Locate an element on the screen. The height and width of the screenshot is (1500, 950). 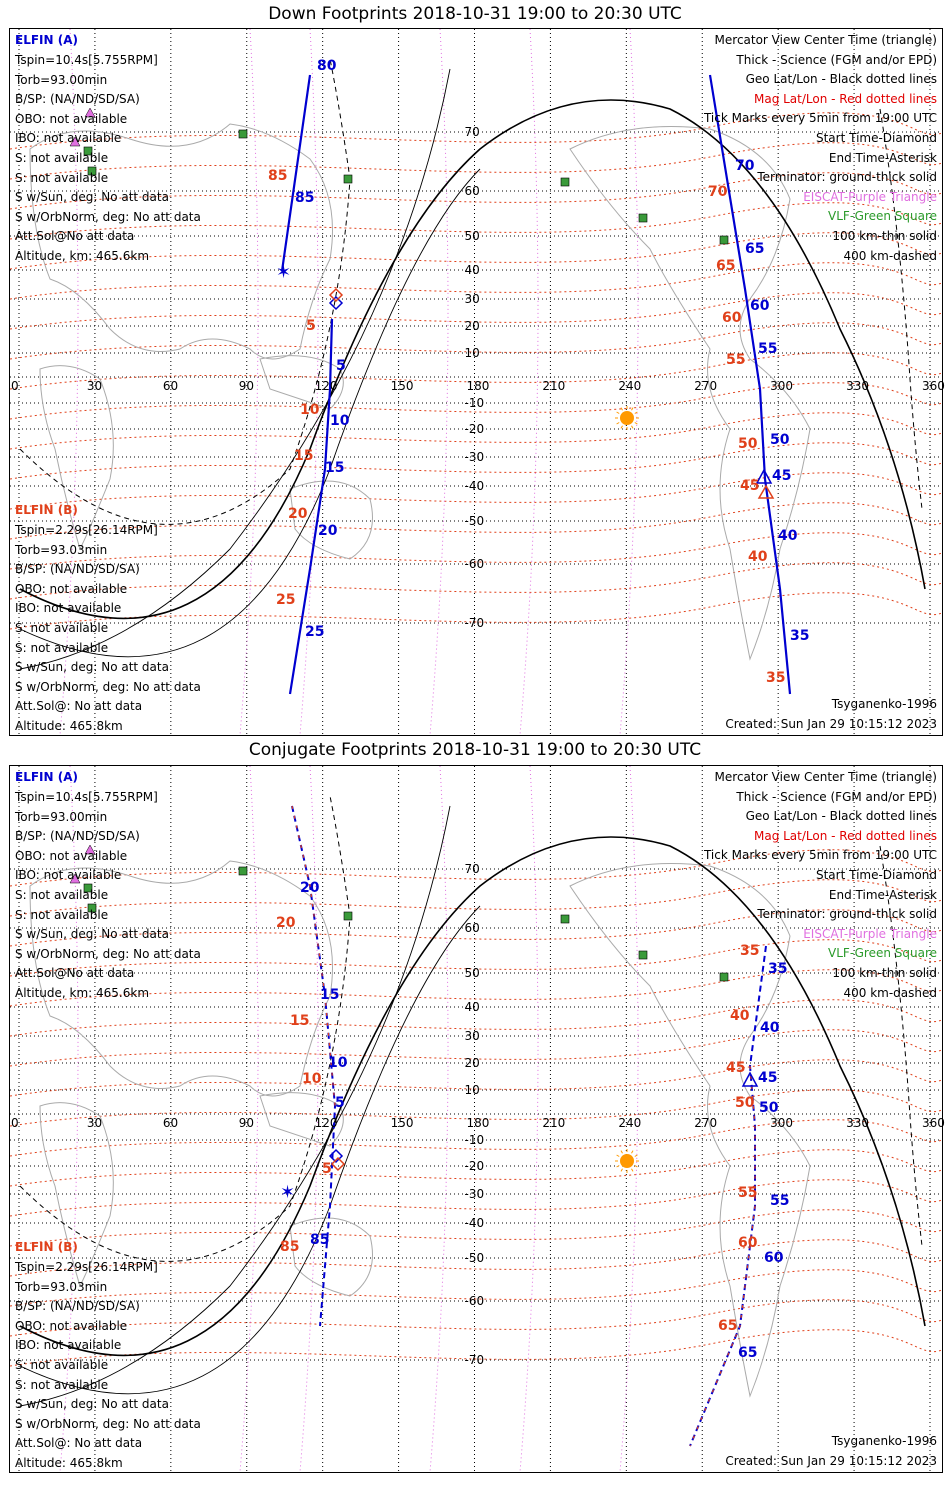
start-diamond-icon is located at coordinates (336, 1156).